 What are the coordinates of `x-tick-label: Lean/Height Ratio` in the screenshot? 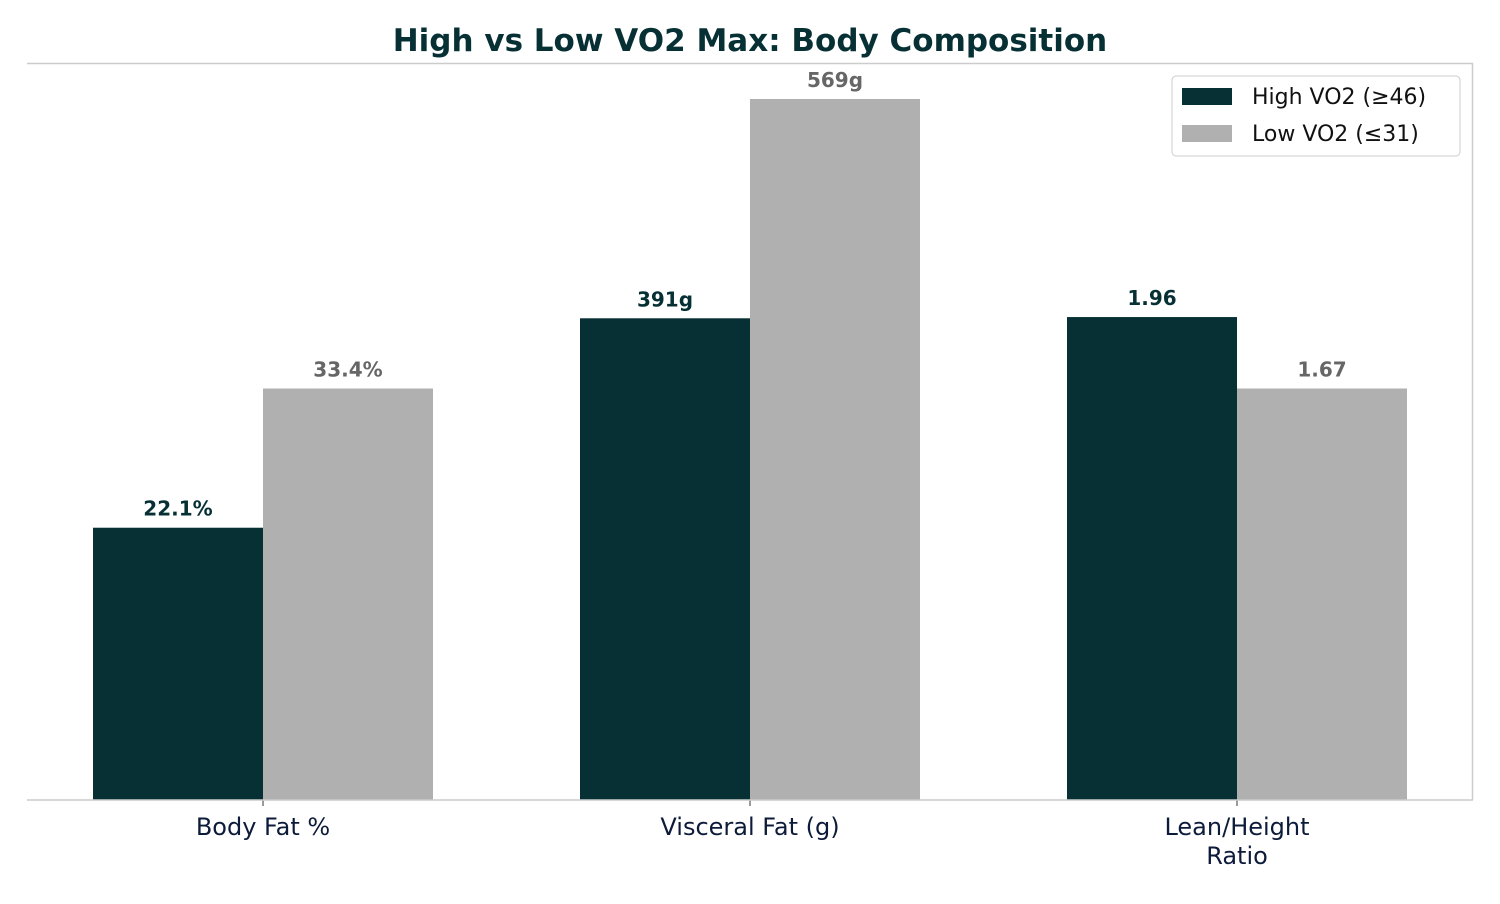 It's located at (1236, 841).